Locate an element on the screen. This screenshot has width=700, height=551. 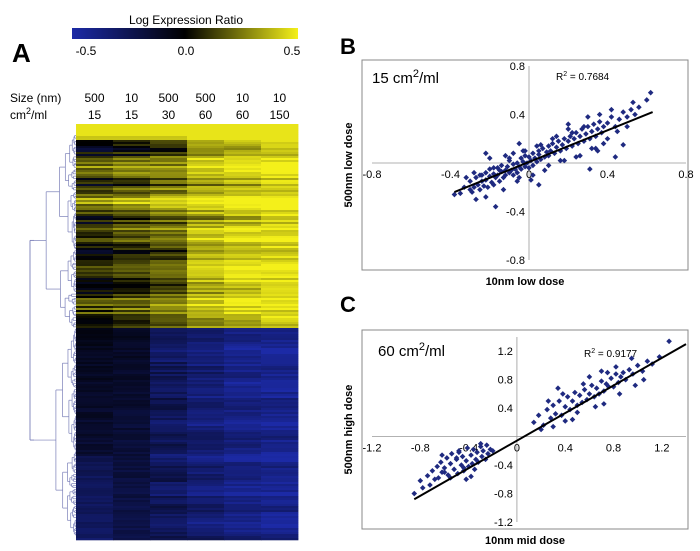
x-tick-label: 0.8 is located at coordinates (613, 449).